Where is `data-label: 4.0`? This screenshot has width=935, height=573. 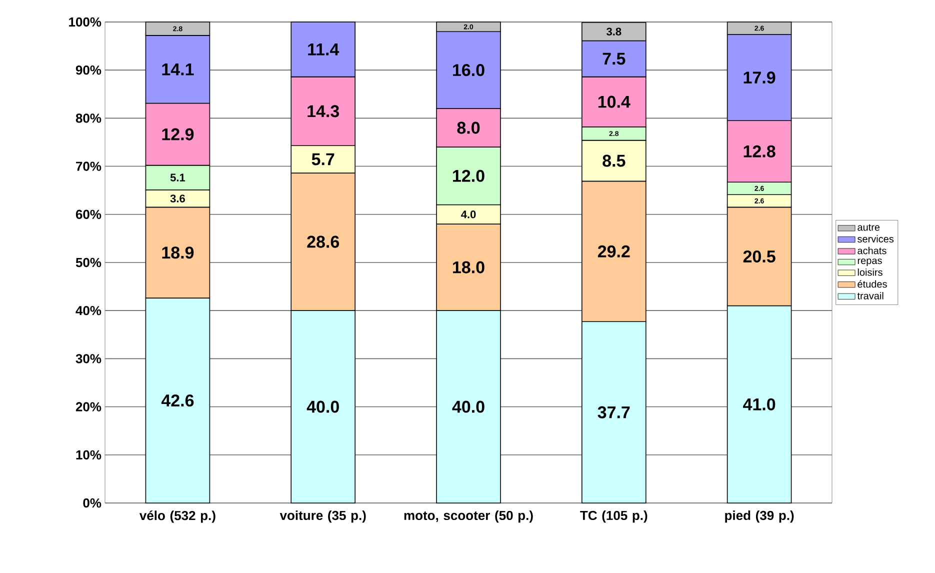 data-label: 4.0 is located at coordinates (468, 214).